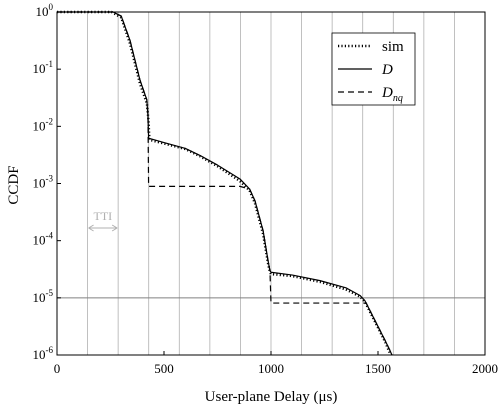 The image size is (498, 409). I want to click on legend-label: D, so click(387, 70).